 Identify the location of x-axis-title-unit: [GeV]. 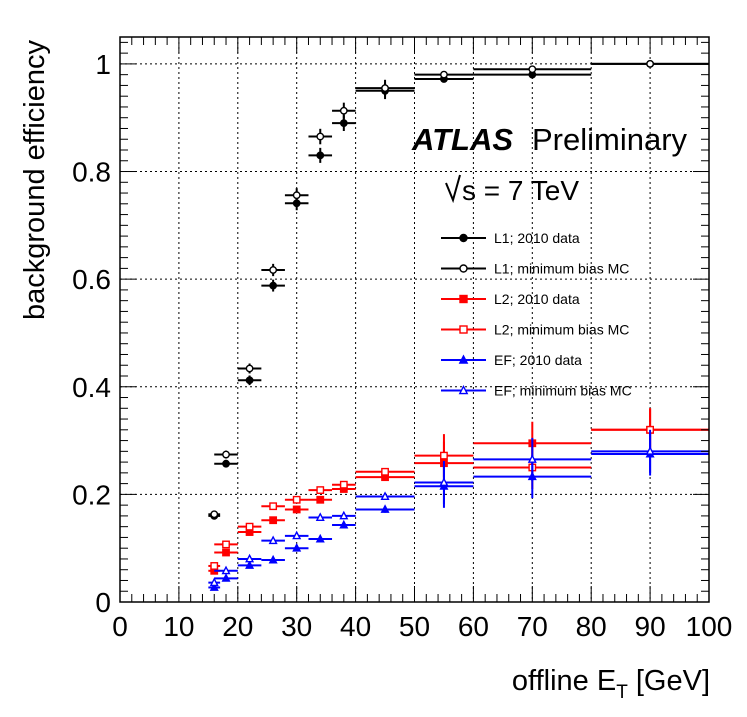
(669, 681).